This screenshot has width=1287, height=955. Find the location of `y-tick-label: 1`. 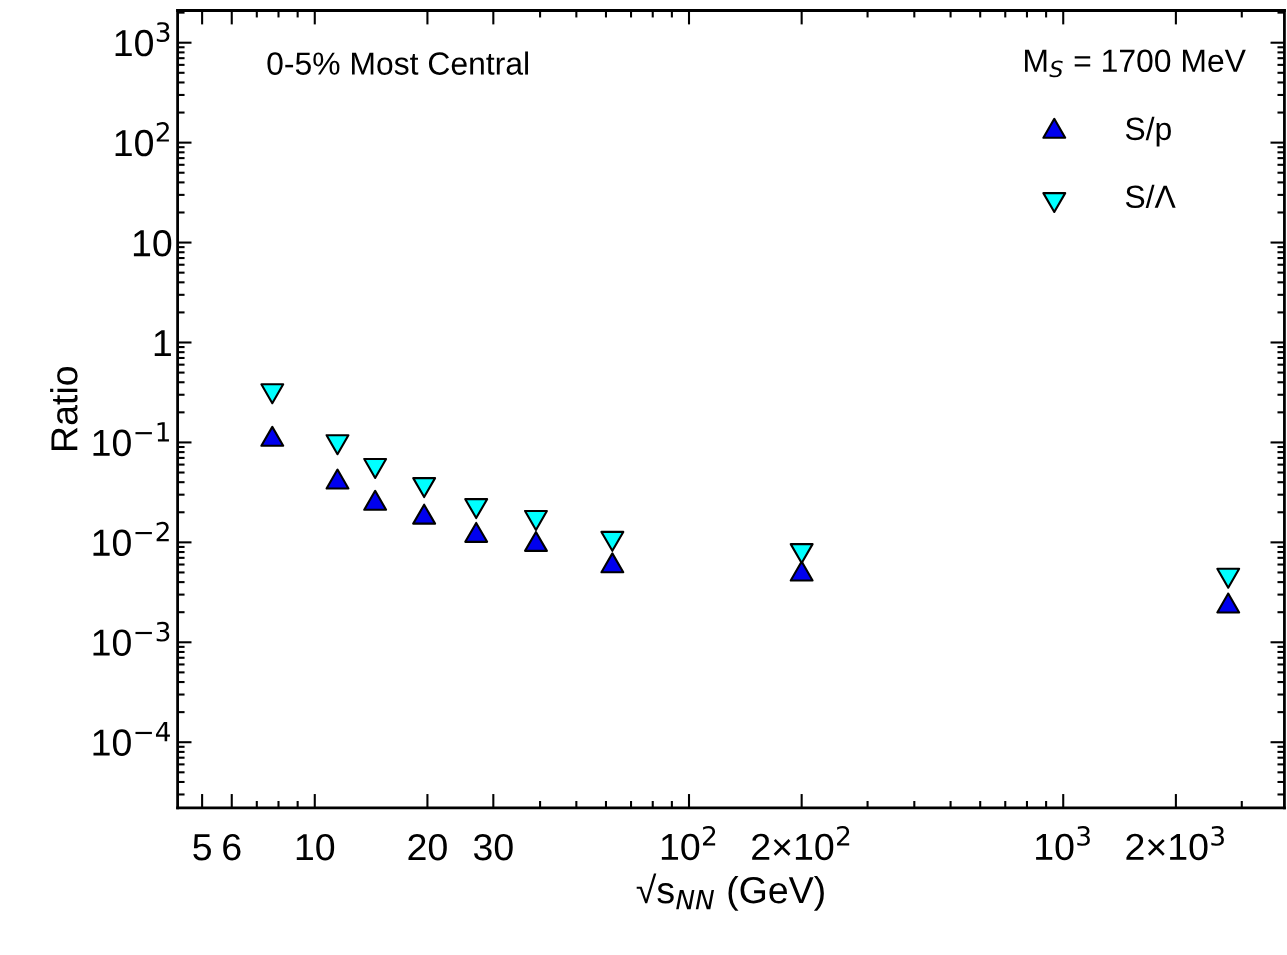

y-tick-label: 1 is located at coordinates (162, 343).